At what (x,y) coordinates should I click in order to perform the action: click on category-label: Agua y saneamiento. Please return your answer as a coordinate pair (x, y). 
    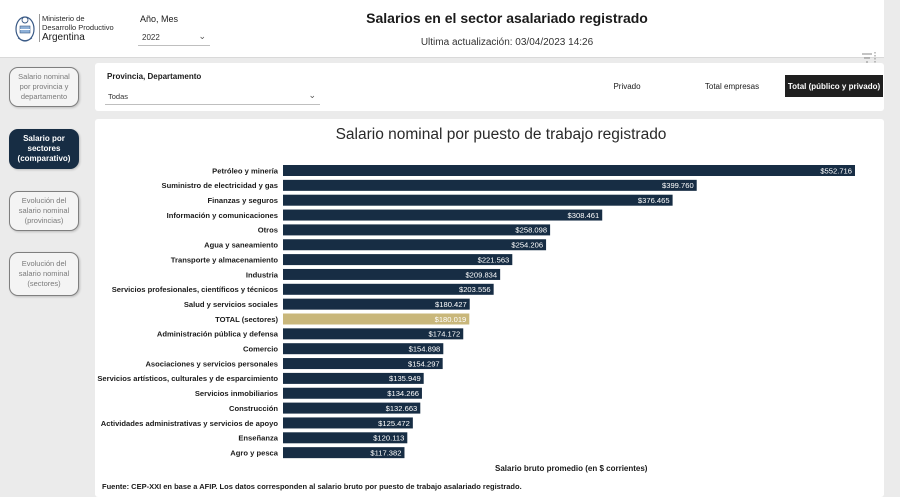
    Looking at the image, I should click on (241, 245).